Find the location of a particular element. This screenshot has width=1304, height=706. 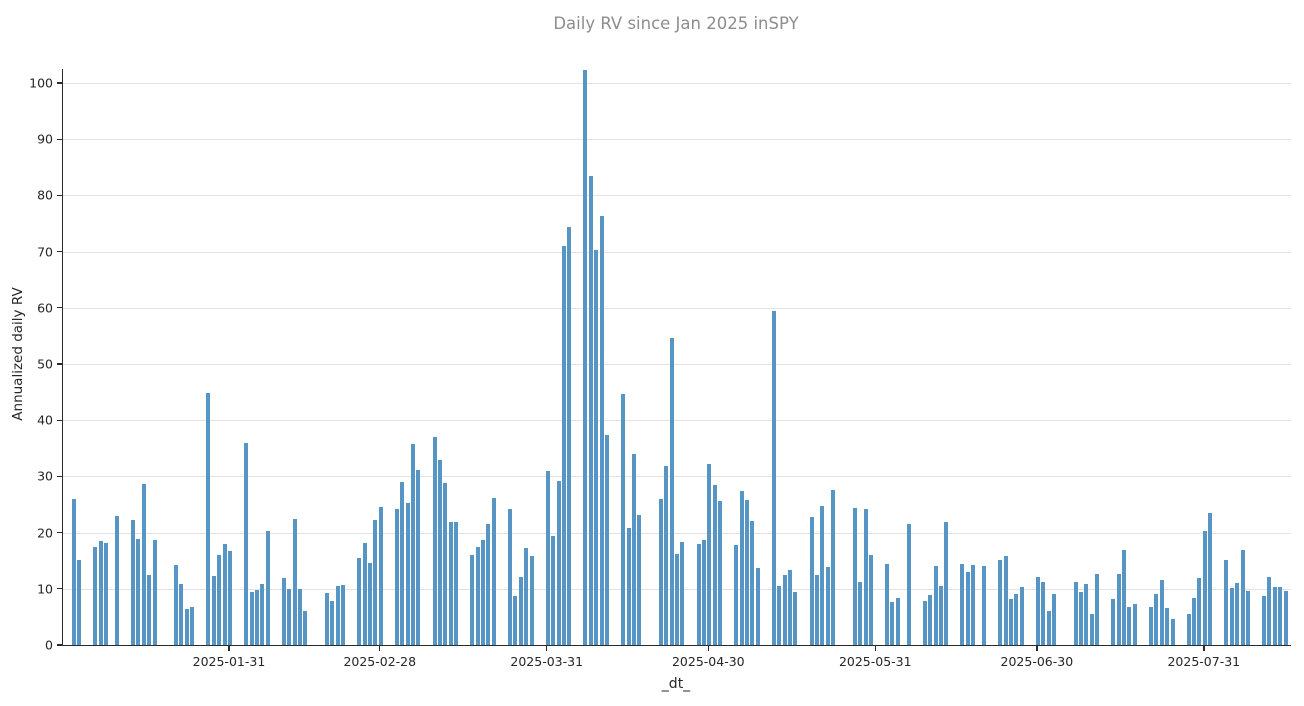

x-tick-label: 2025-05-31 is located at coordinates (875, 661).